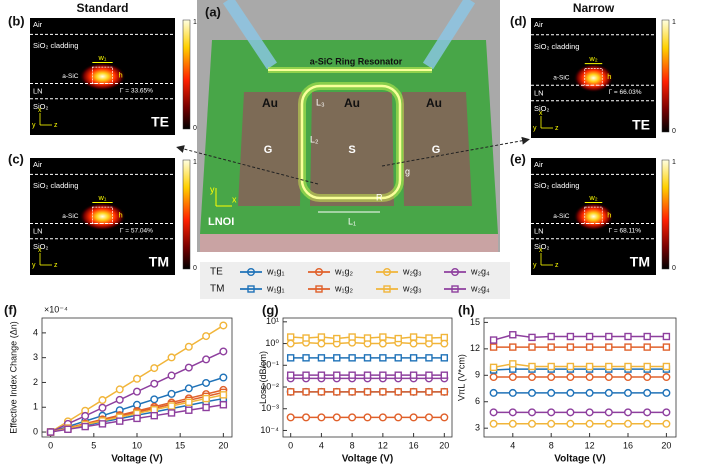 The width and height of the screenshot is (704, 474). I want to click on x-tick-label: 10, so click(137, 445).